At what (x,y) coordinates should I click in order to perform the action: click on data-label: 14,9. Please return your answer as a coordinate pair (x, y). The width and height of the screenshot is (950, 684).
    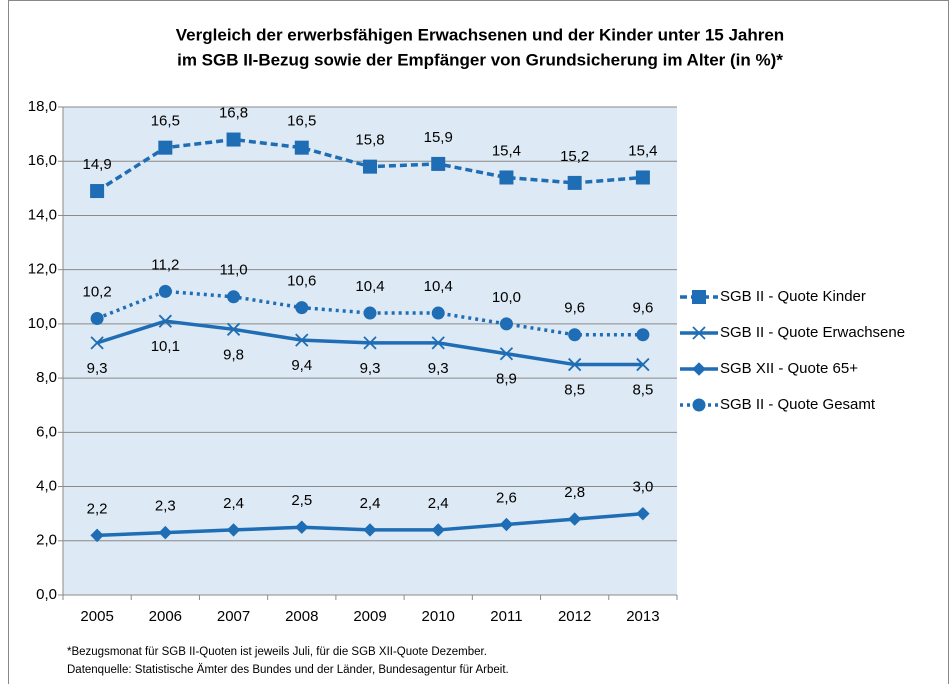
    Looking at the image, I should click on (97, 164).